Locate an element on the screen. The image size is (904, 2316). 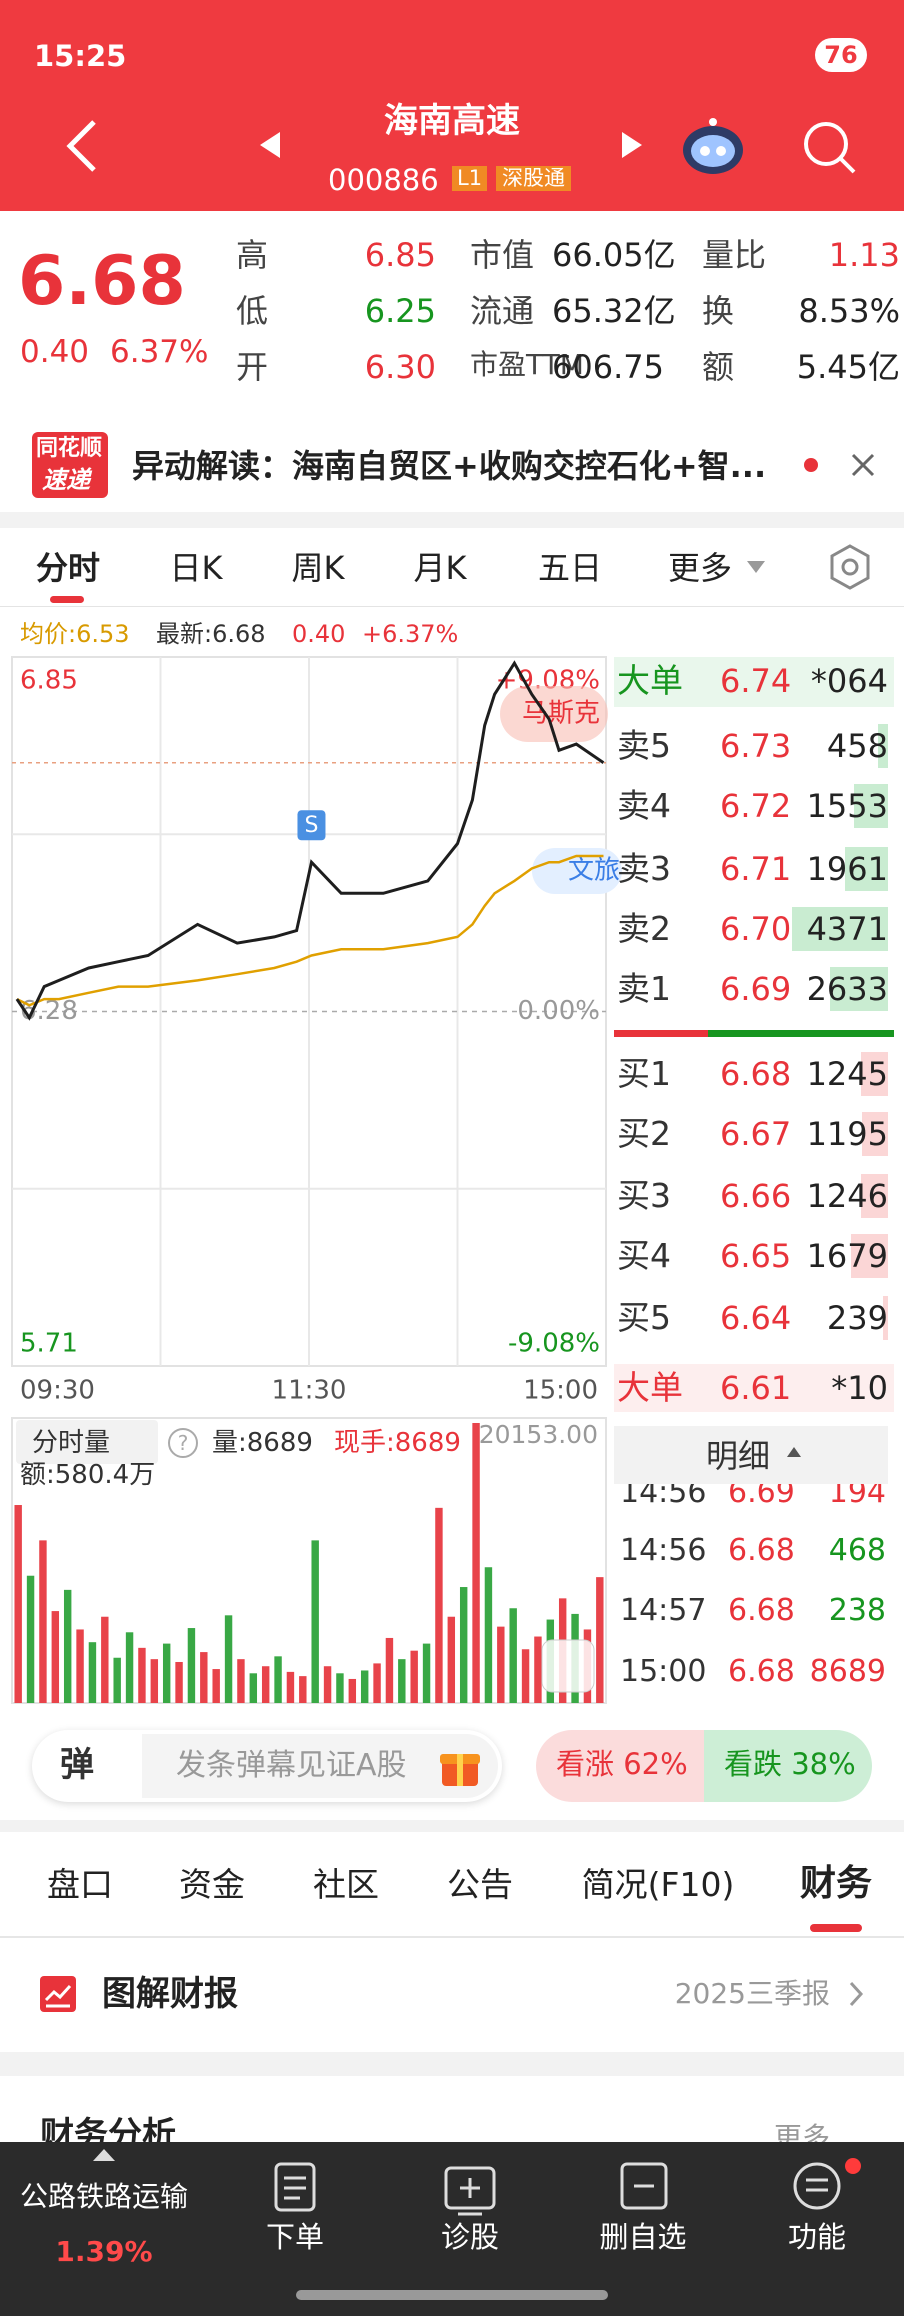
annotation: 马斯克 is located at coordinates (561, 714).